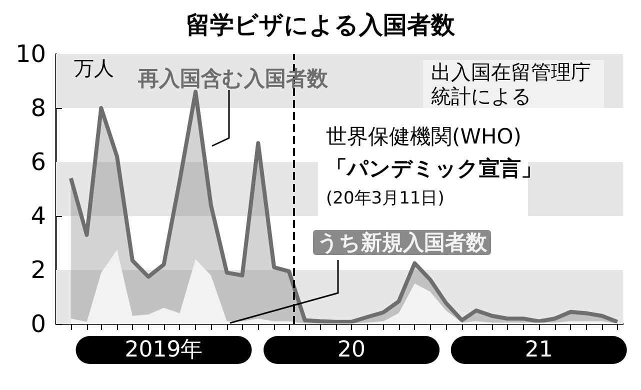 Image resolution: width=641 pixels, height=390 pixels. Describe the element at coordinates (352, 350) in the screenshot. I see `x-tick-label: 20` at that location.